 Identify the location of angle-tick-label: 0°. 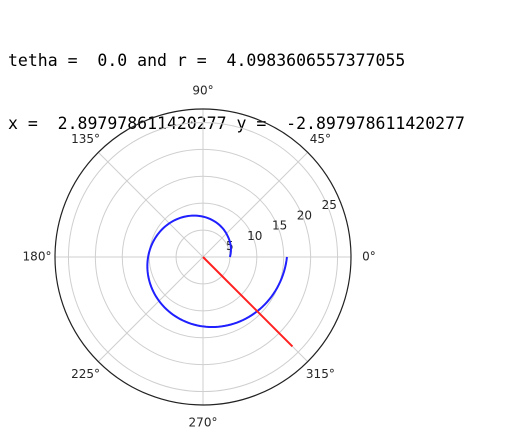
(369, 257).